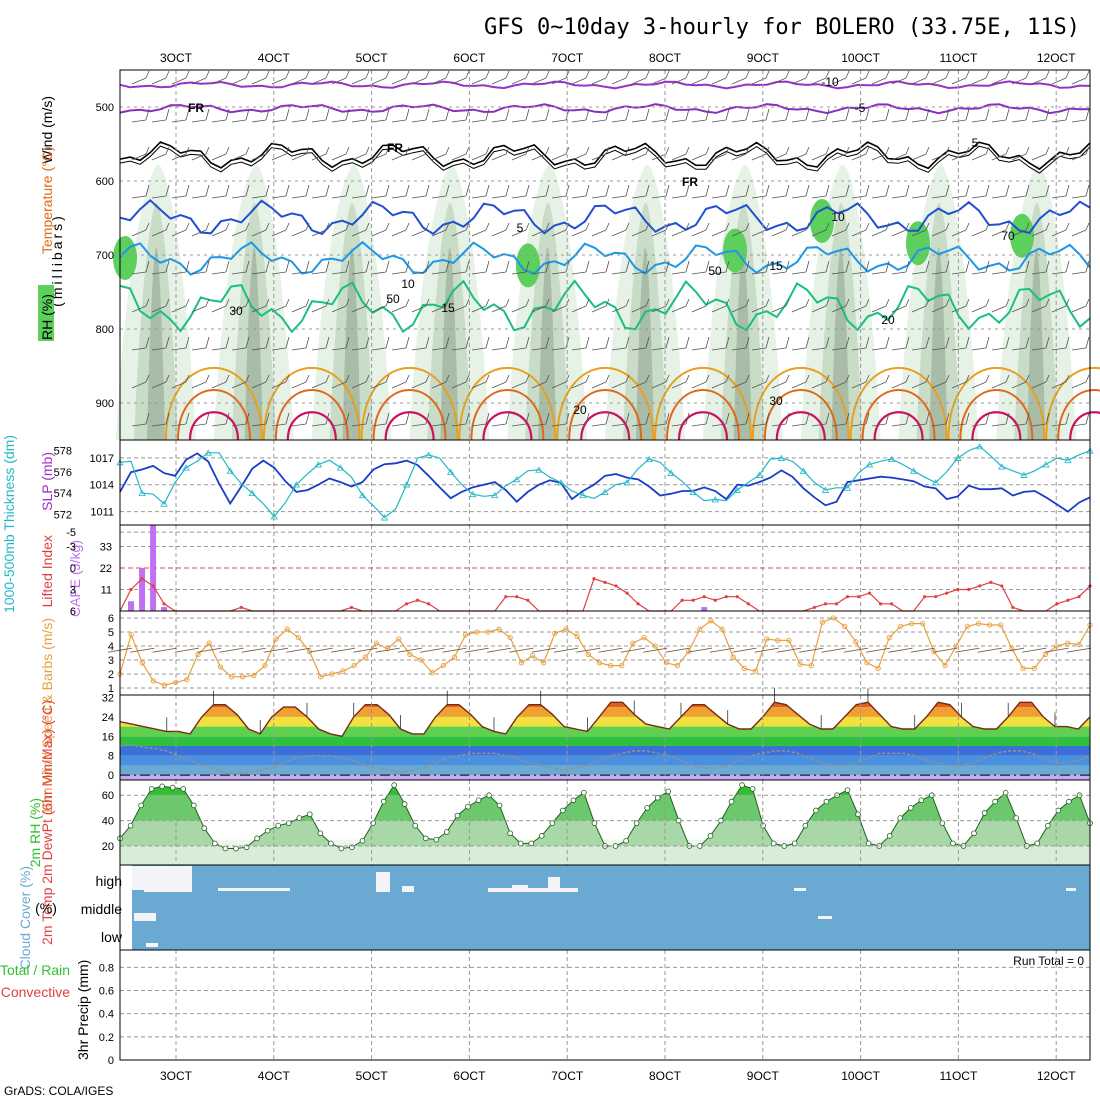  I want to click on cape-bar, so click(131, 606).